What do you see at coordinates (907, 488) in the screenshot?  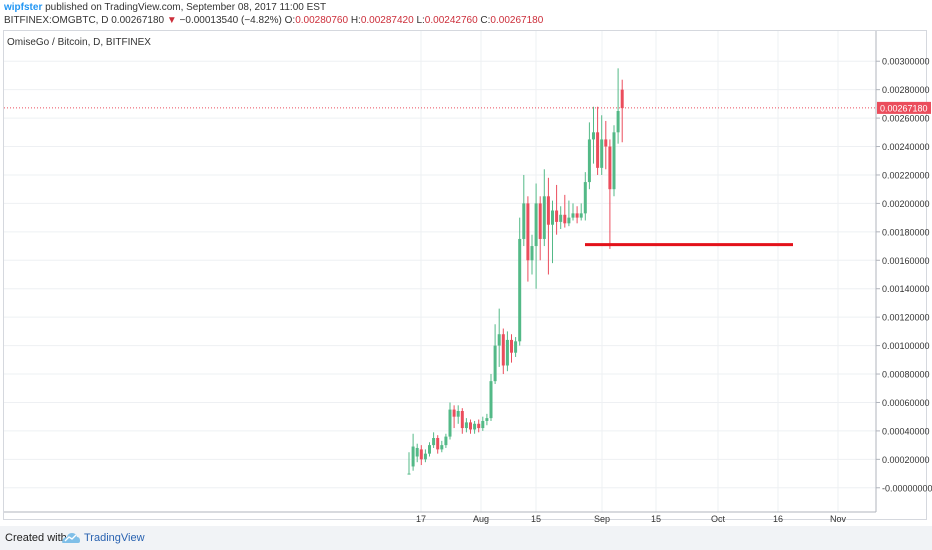 I see `y-tick-label: -0.00000000` at bounding box center [907, 488].